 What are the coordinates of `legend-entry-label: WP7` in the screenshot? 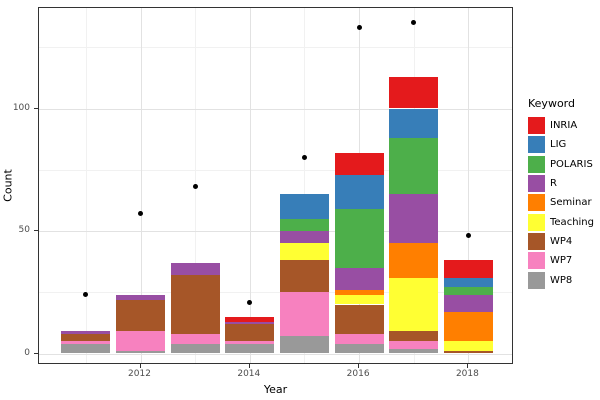 It's located at (561, 261).